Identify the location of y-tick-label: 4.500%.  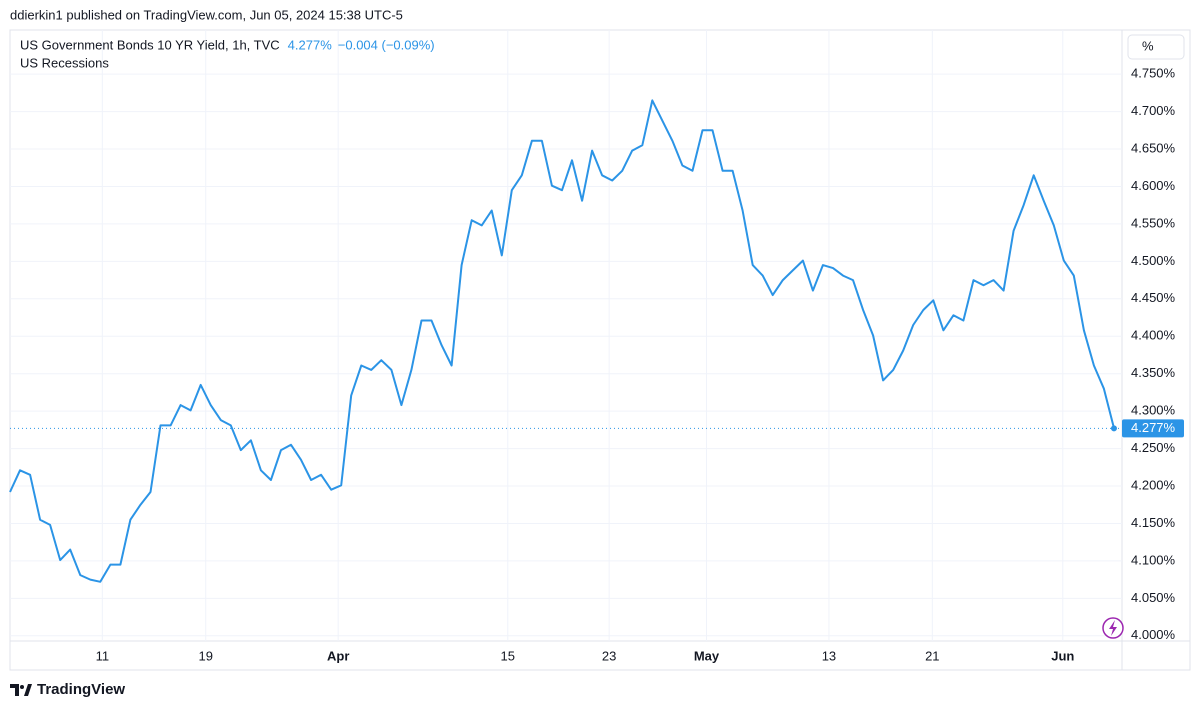
(1153, 260).